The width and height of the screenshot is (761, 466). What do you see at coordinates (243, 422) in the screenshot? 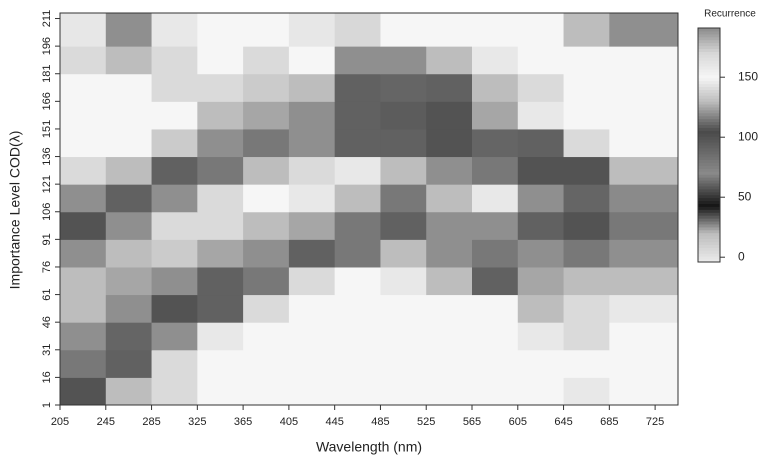
I see `x-tick-label: 365` at bounding box center [243, 422].